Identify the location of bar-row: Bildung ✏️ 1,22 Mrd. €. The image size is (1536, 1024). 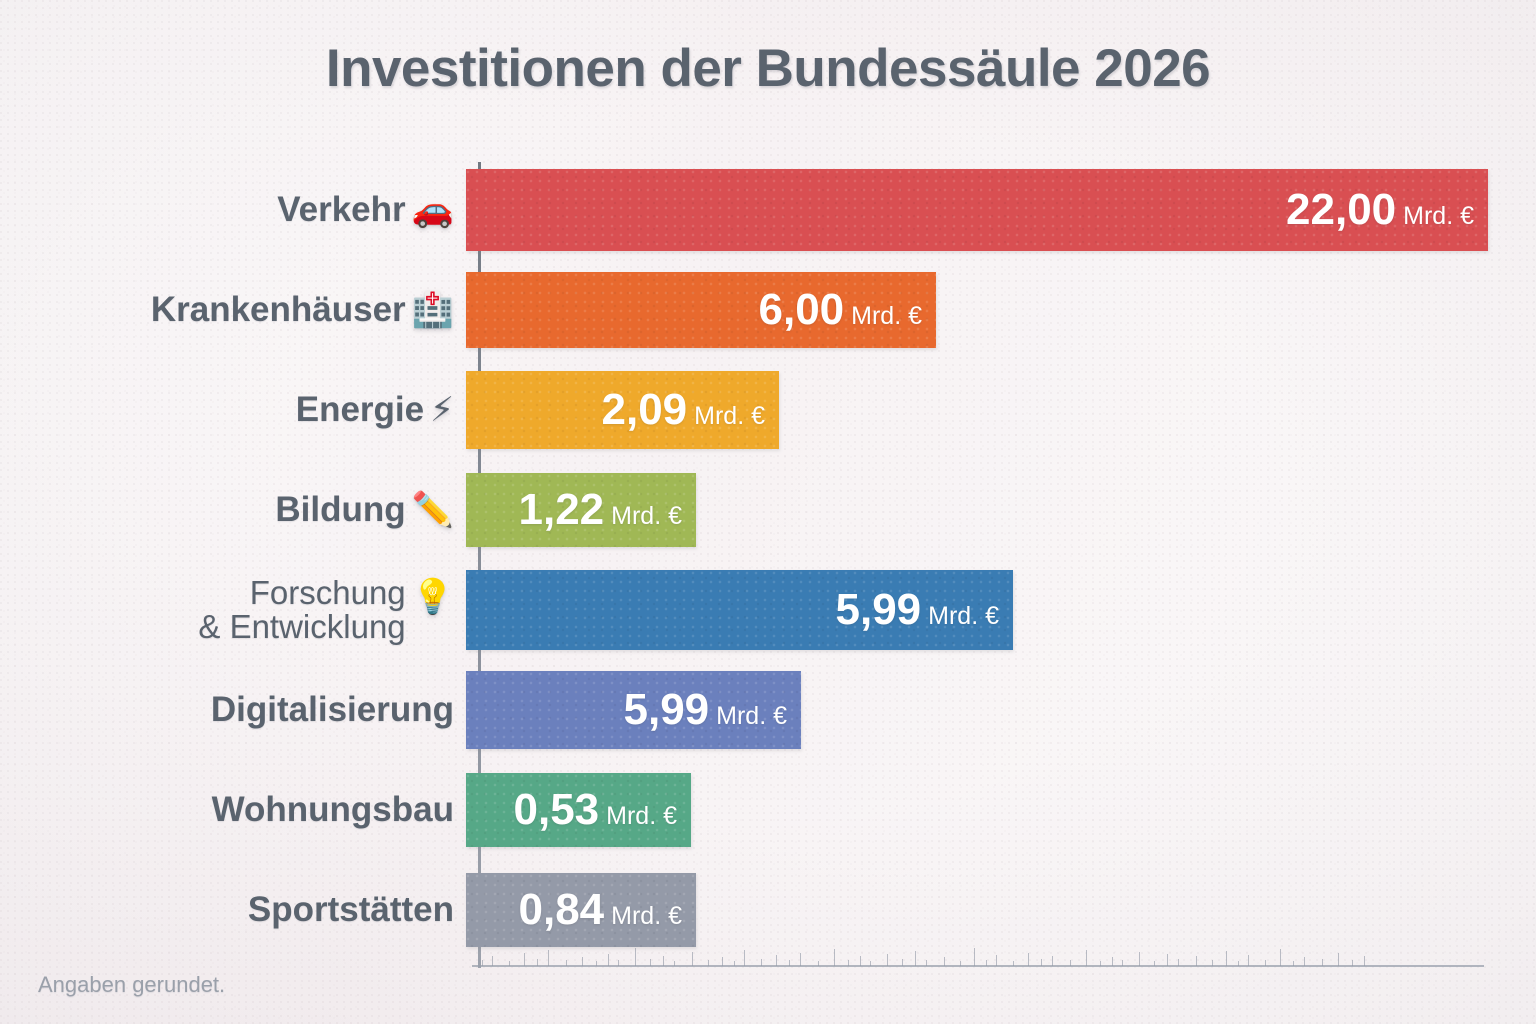
(768, 510).